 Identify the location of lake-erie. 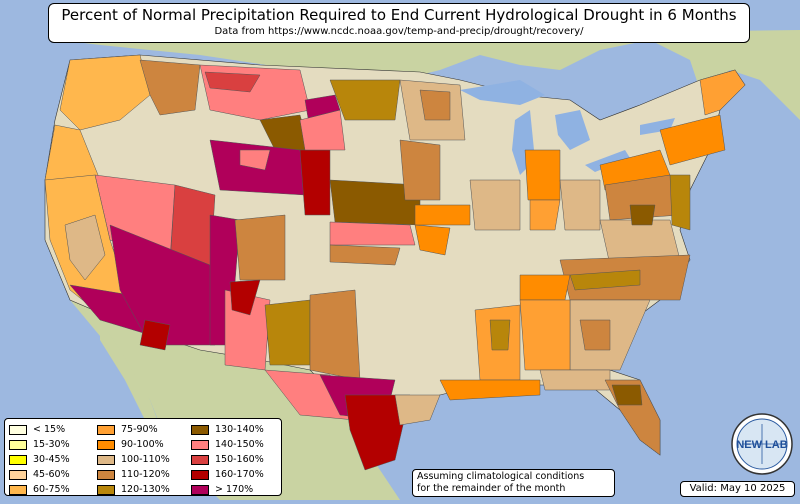
(607, 161).